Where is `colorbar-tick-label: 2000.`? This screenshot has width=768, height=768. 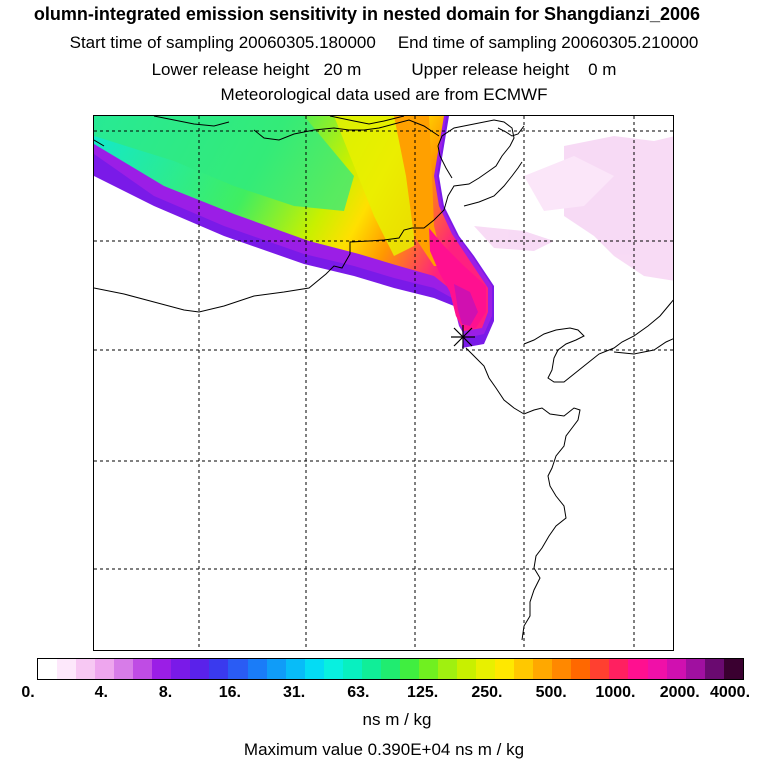
colorbar-tick-label: 2000. is located at coordinates (679, 692).